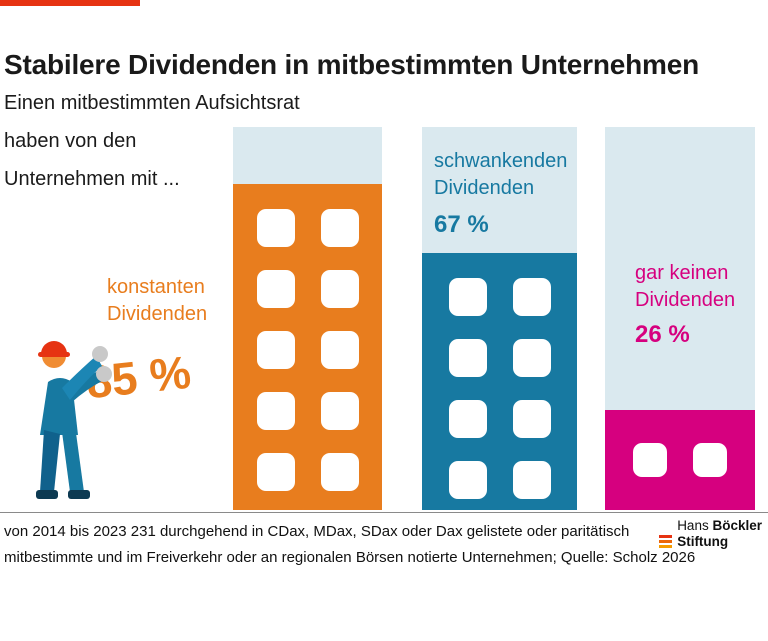  What do you see at coordinates (54, 354) in the screenshot?
I see `worker-helmet-brim` at bounding box center [54, 354].